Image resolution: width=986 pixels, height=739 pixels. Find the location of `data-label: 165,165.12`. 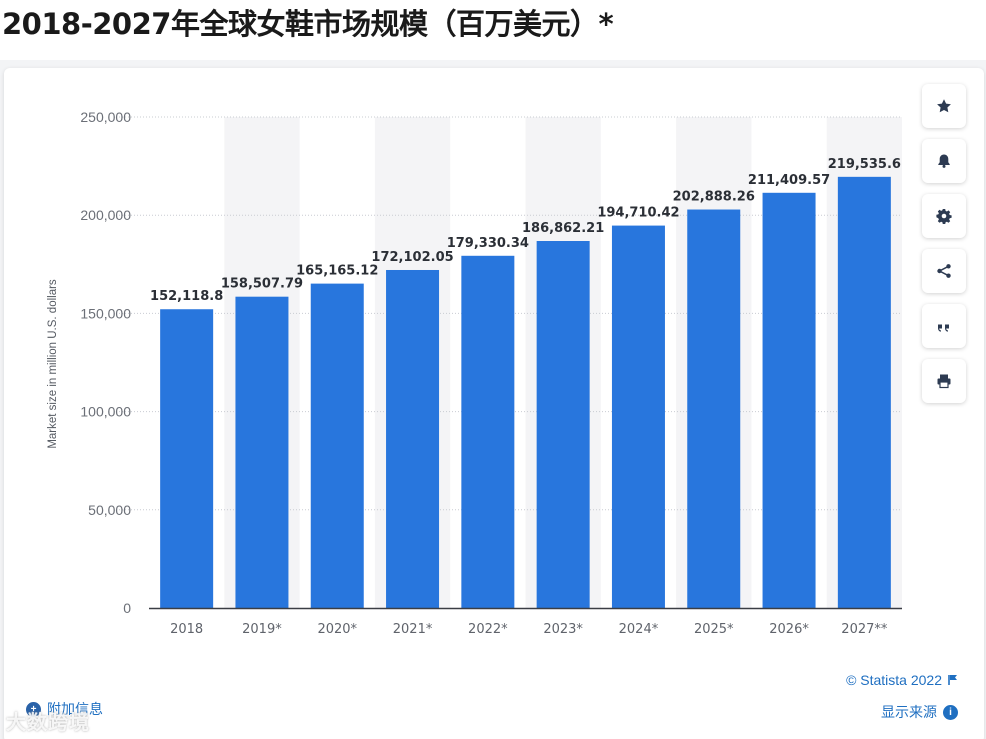

data-label: 165,165.12 is located at coordinates (337, 271).